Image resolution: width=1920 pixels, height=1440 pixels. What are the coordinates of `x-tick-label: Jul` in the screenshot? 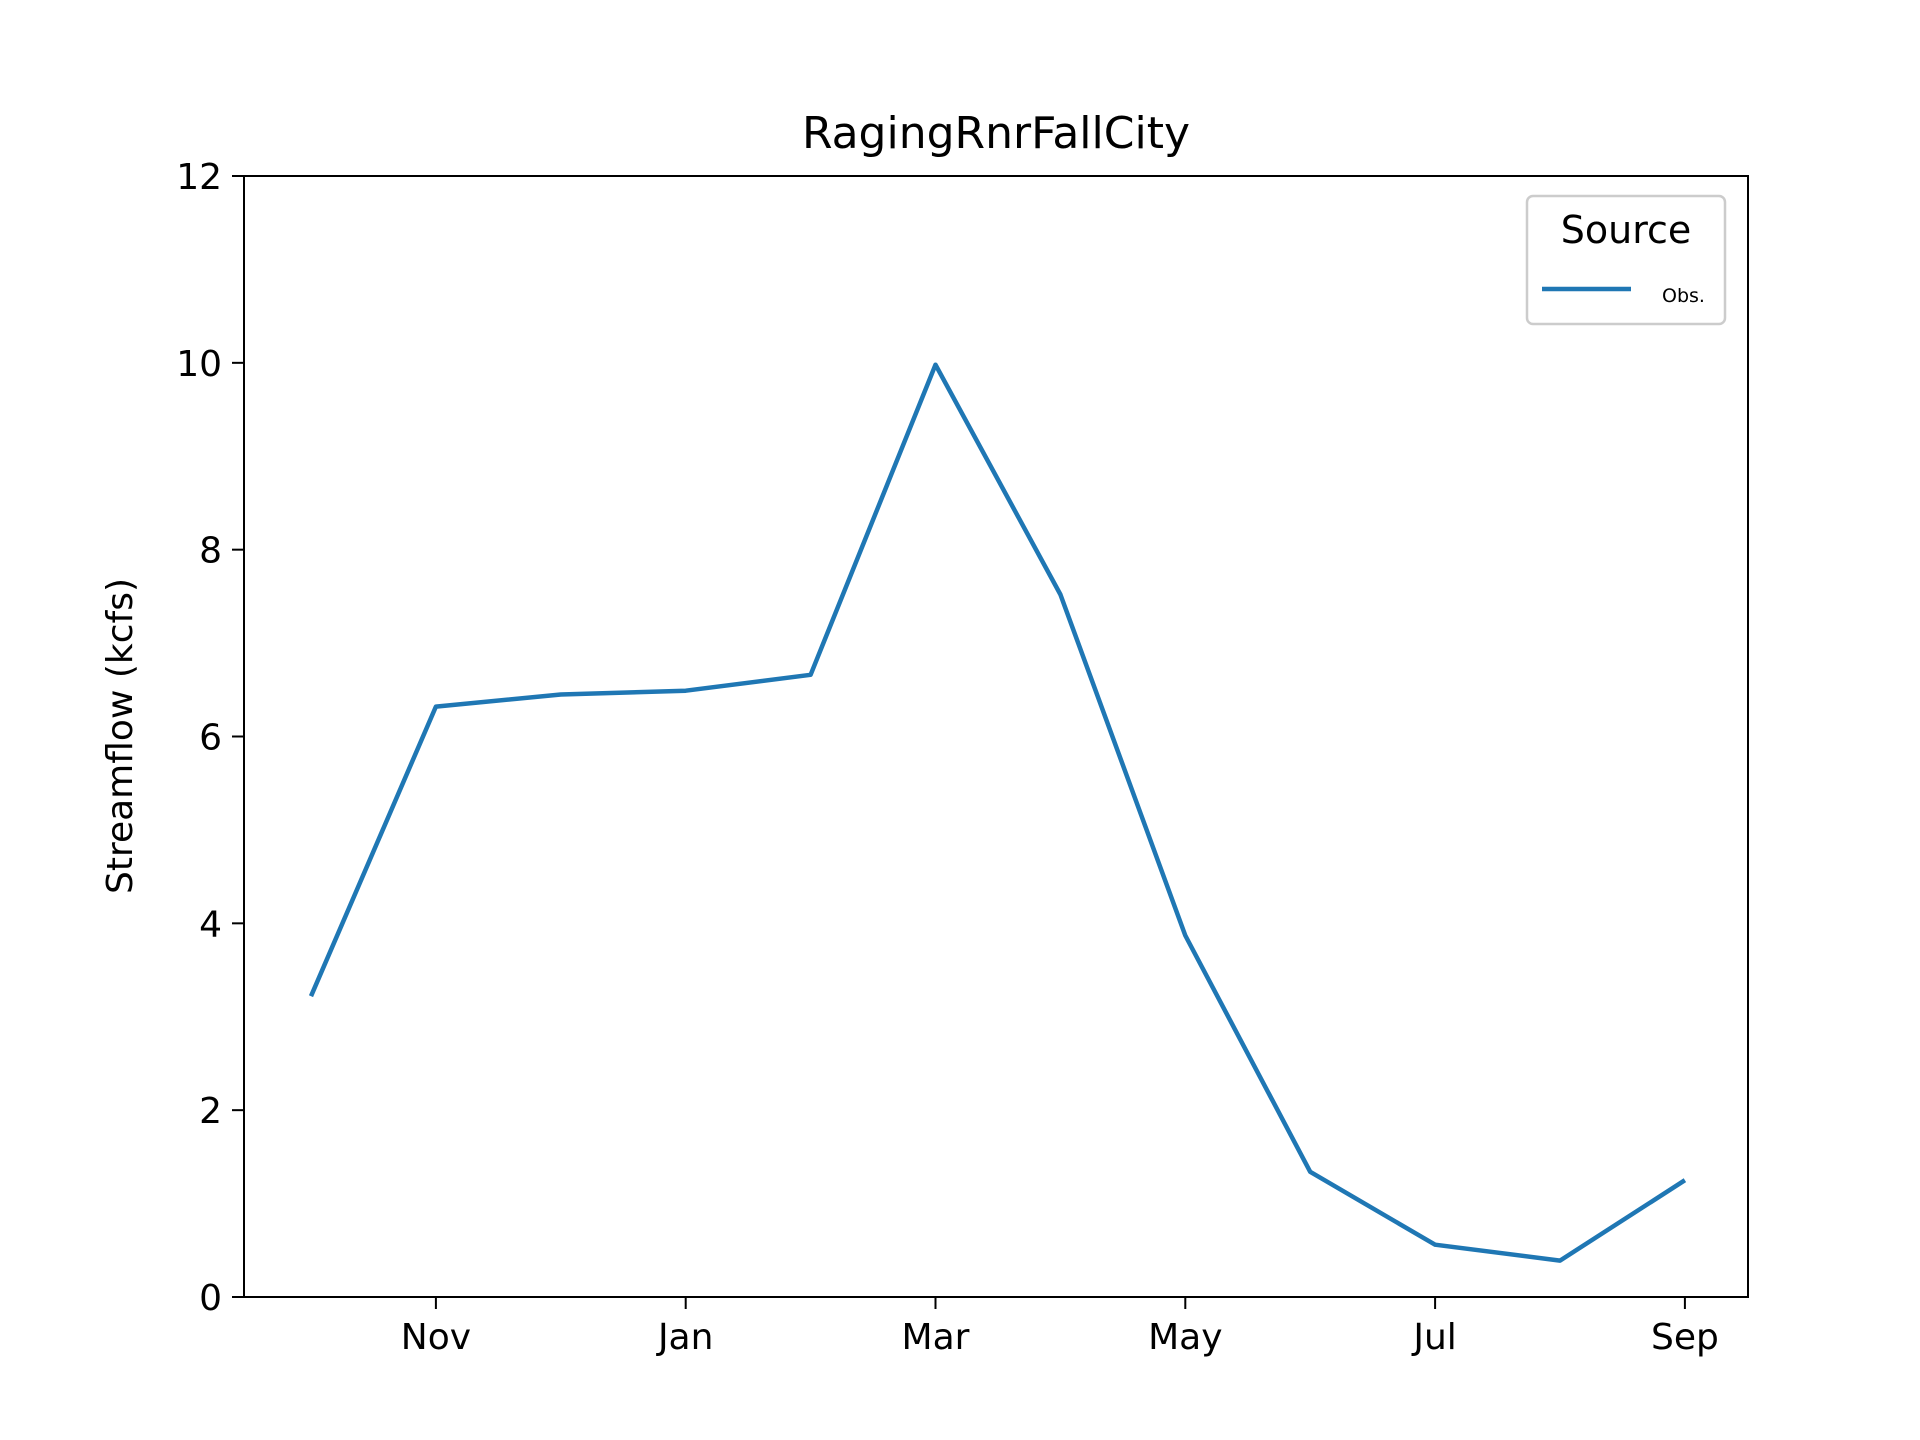 It's located at (1433, 1337).